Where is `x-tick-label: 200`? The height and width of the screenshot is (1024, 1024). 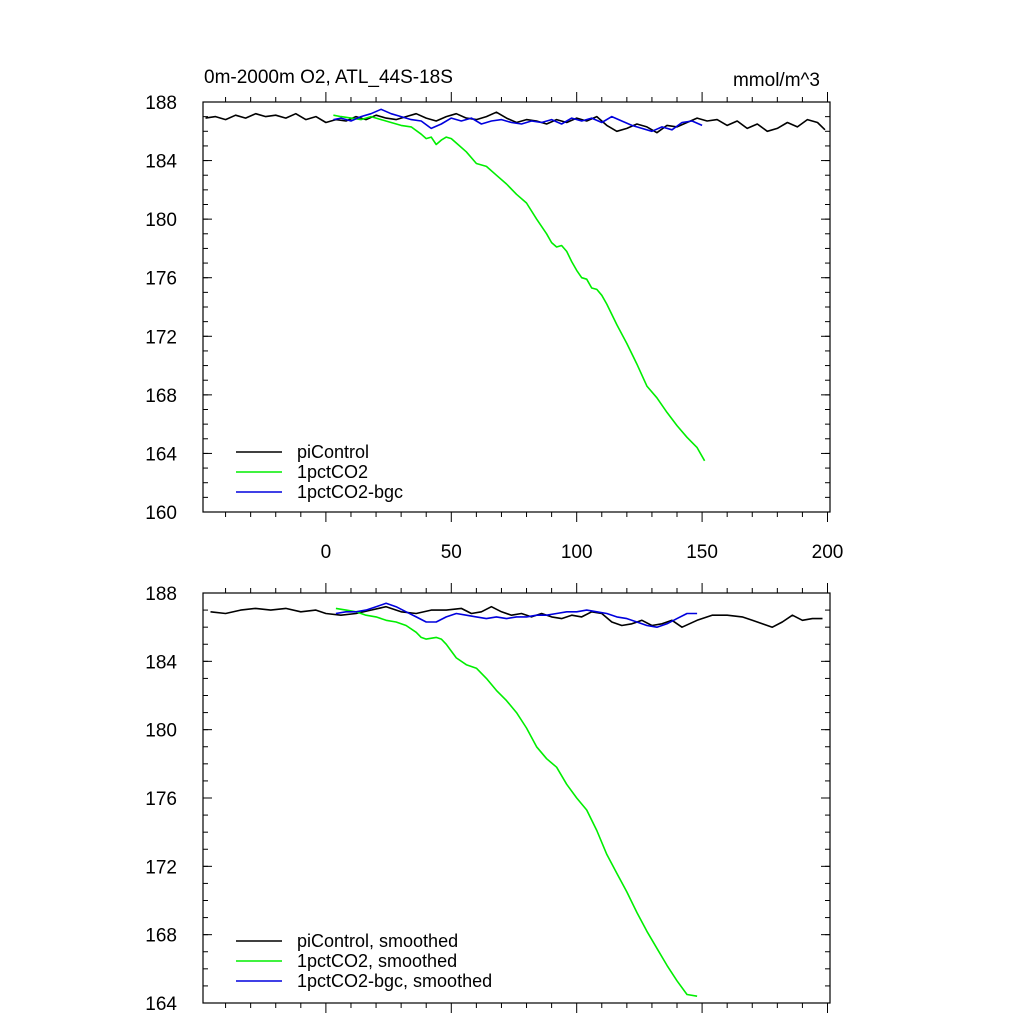 x-tick-label: 200 is located at coordinates (828, 552).